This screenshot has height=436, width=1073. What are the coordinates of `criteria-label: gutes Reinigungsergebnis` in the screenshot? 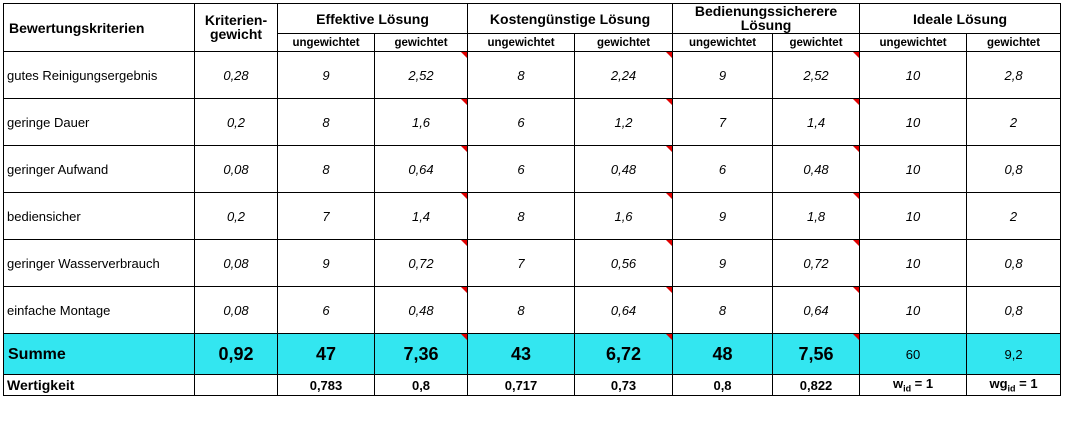 It's located at (99, 75).